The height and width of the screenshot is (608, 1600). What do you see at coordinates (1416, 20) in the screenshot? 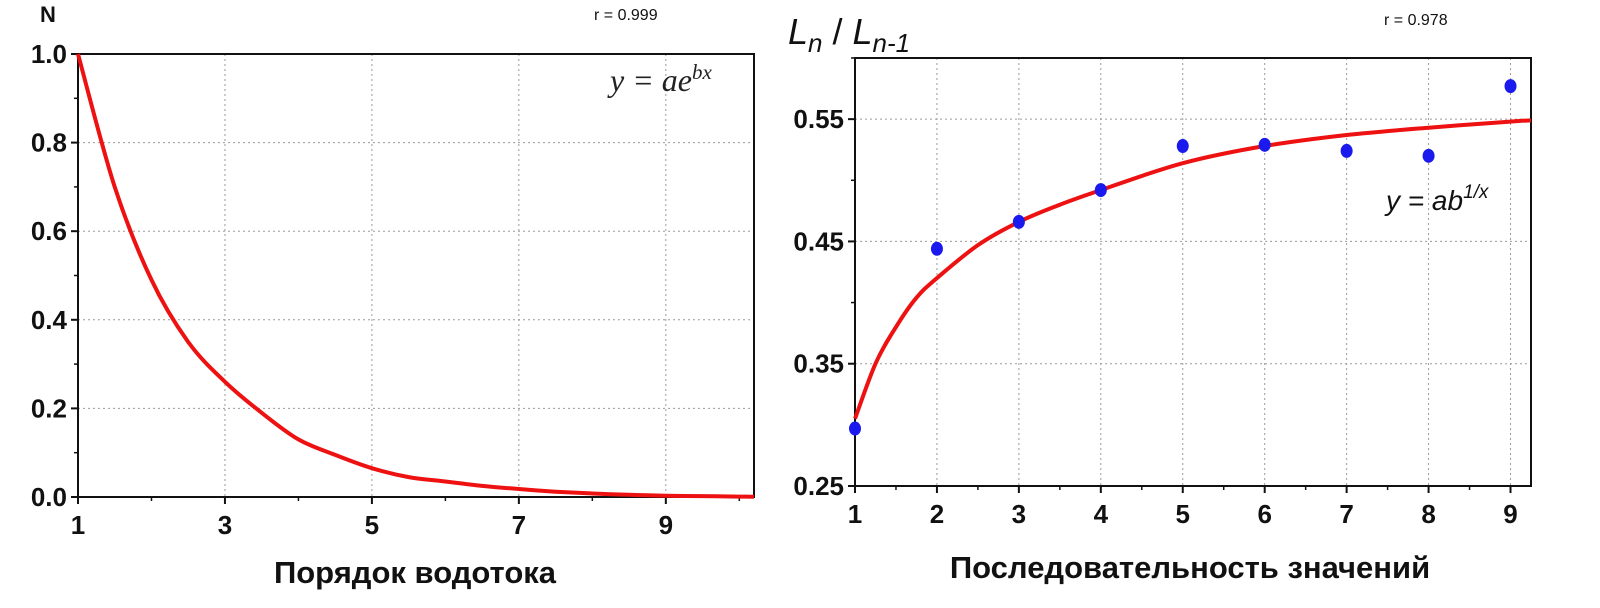
I see `right-r-annotation: r = 0.978` at bounding box center [1416, 20].